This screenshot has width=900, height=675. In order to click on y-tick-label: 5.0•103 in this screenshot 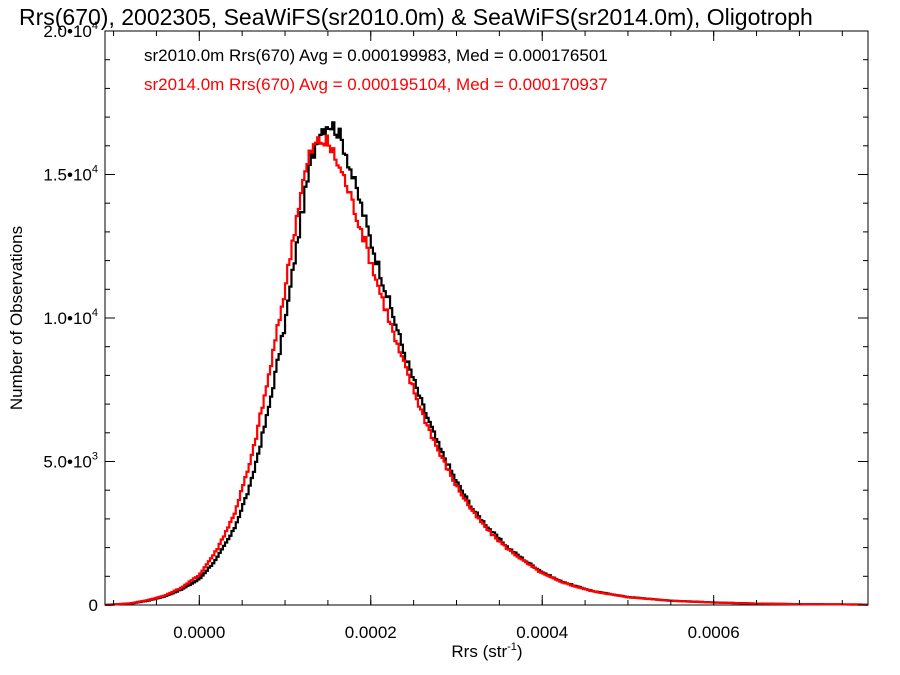, I will do `click(70, 461)`.